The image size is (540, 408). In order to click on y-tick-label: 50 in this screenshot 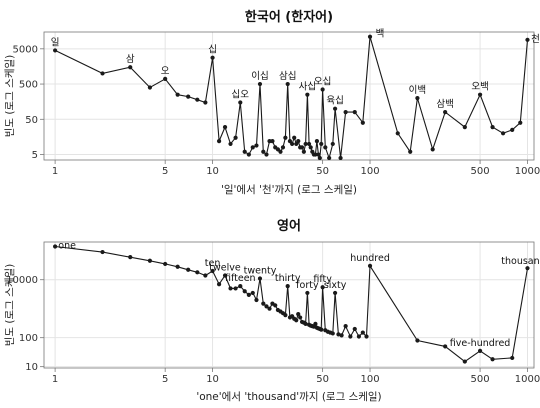, I will do `click(31, 120)`.